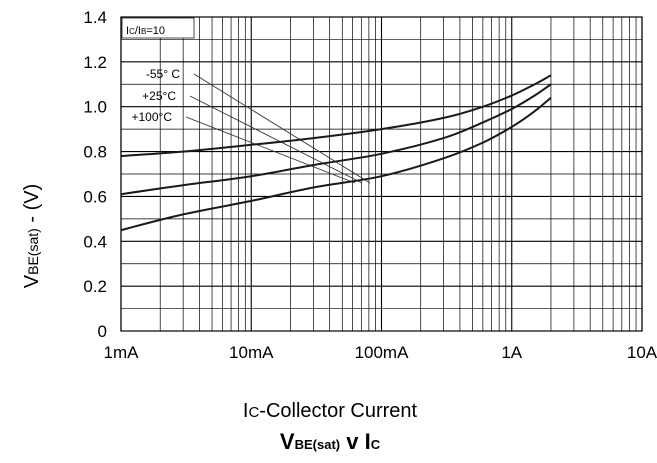 This screenshot has width=657, height=463. I want to click on x-tick-label: 10A, so click(642, 352).